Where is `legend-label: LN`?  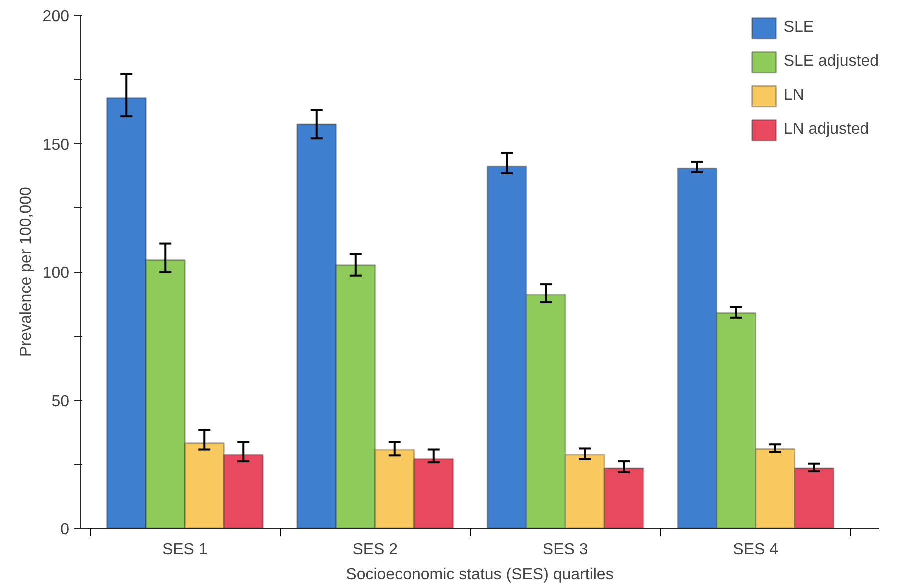 legend-label: LN is located at coordinates (794, 96).